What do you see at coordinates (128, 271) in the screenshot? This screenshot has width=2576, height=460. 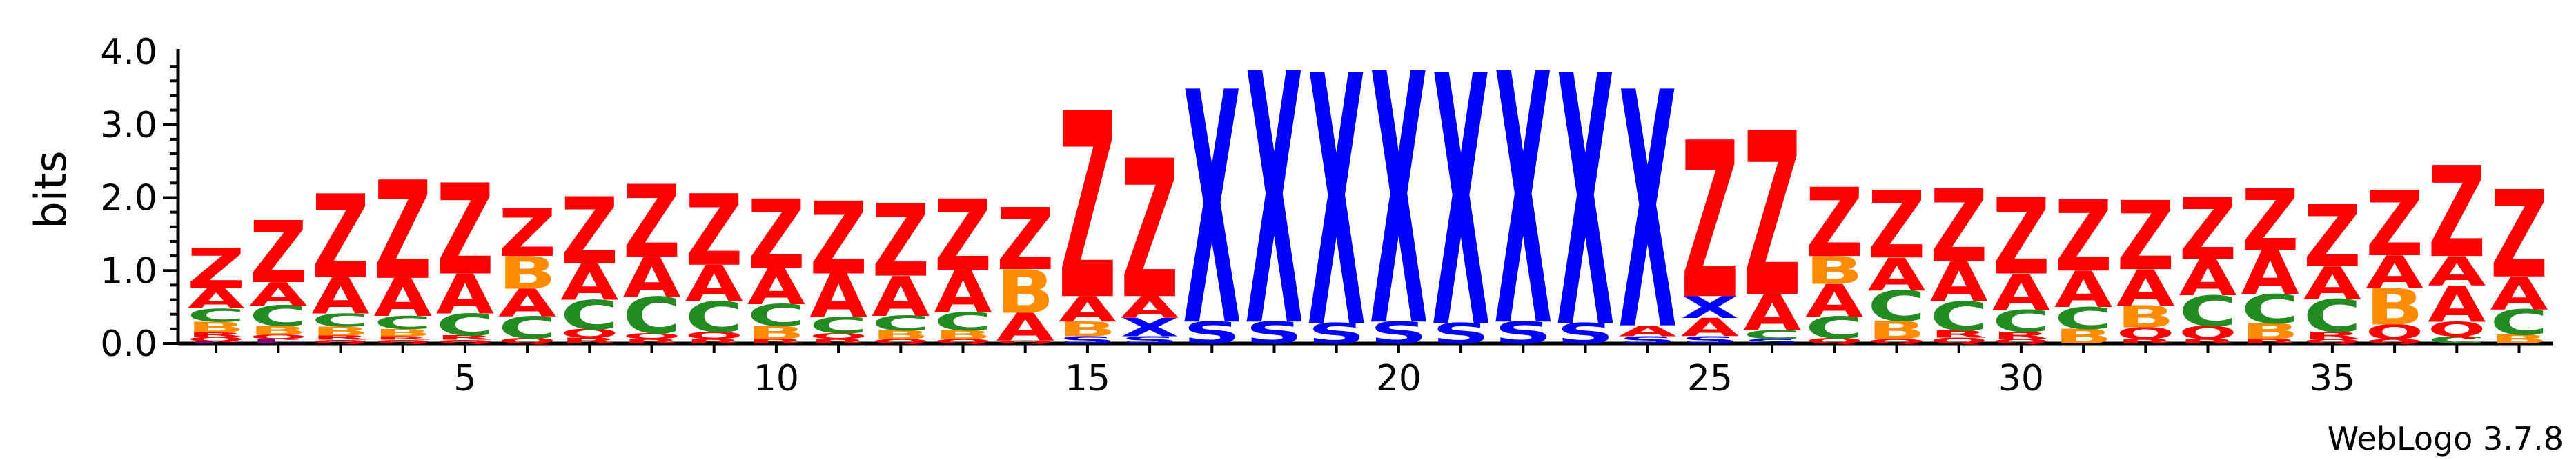 I see `y-tick-label: 1.0` at bounding box center [128, 271].